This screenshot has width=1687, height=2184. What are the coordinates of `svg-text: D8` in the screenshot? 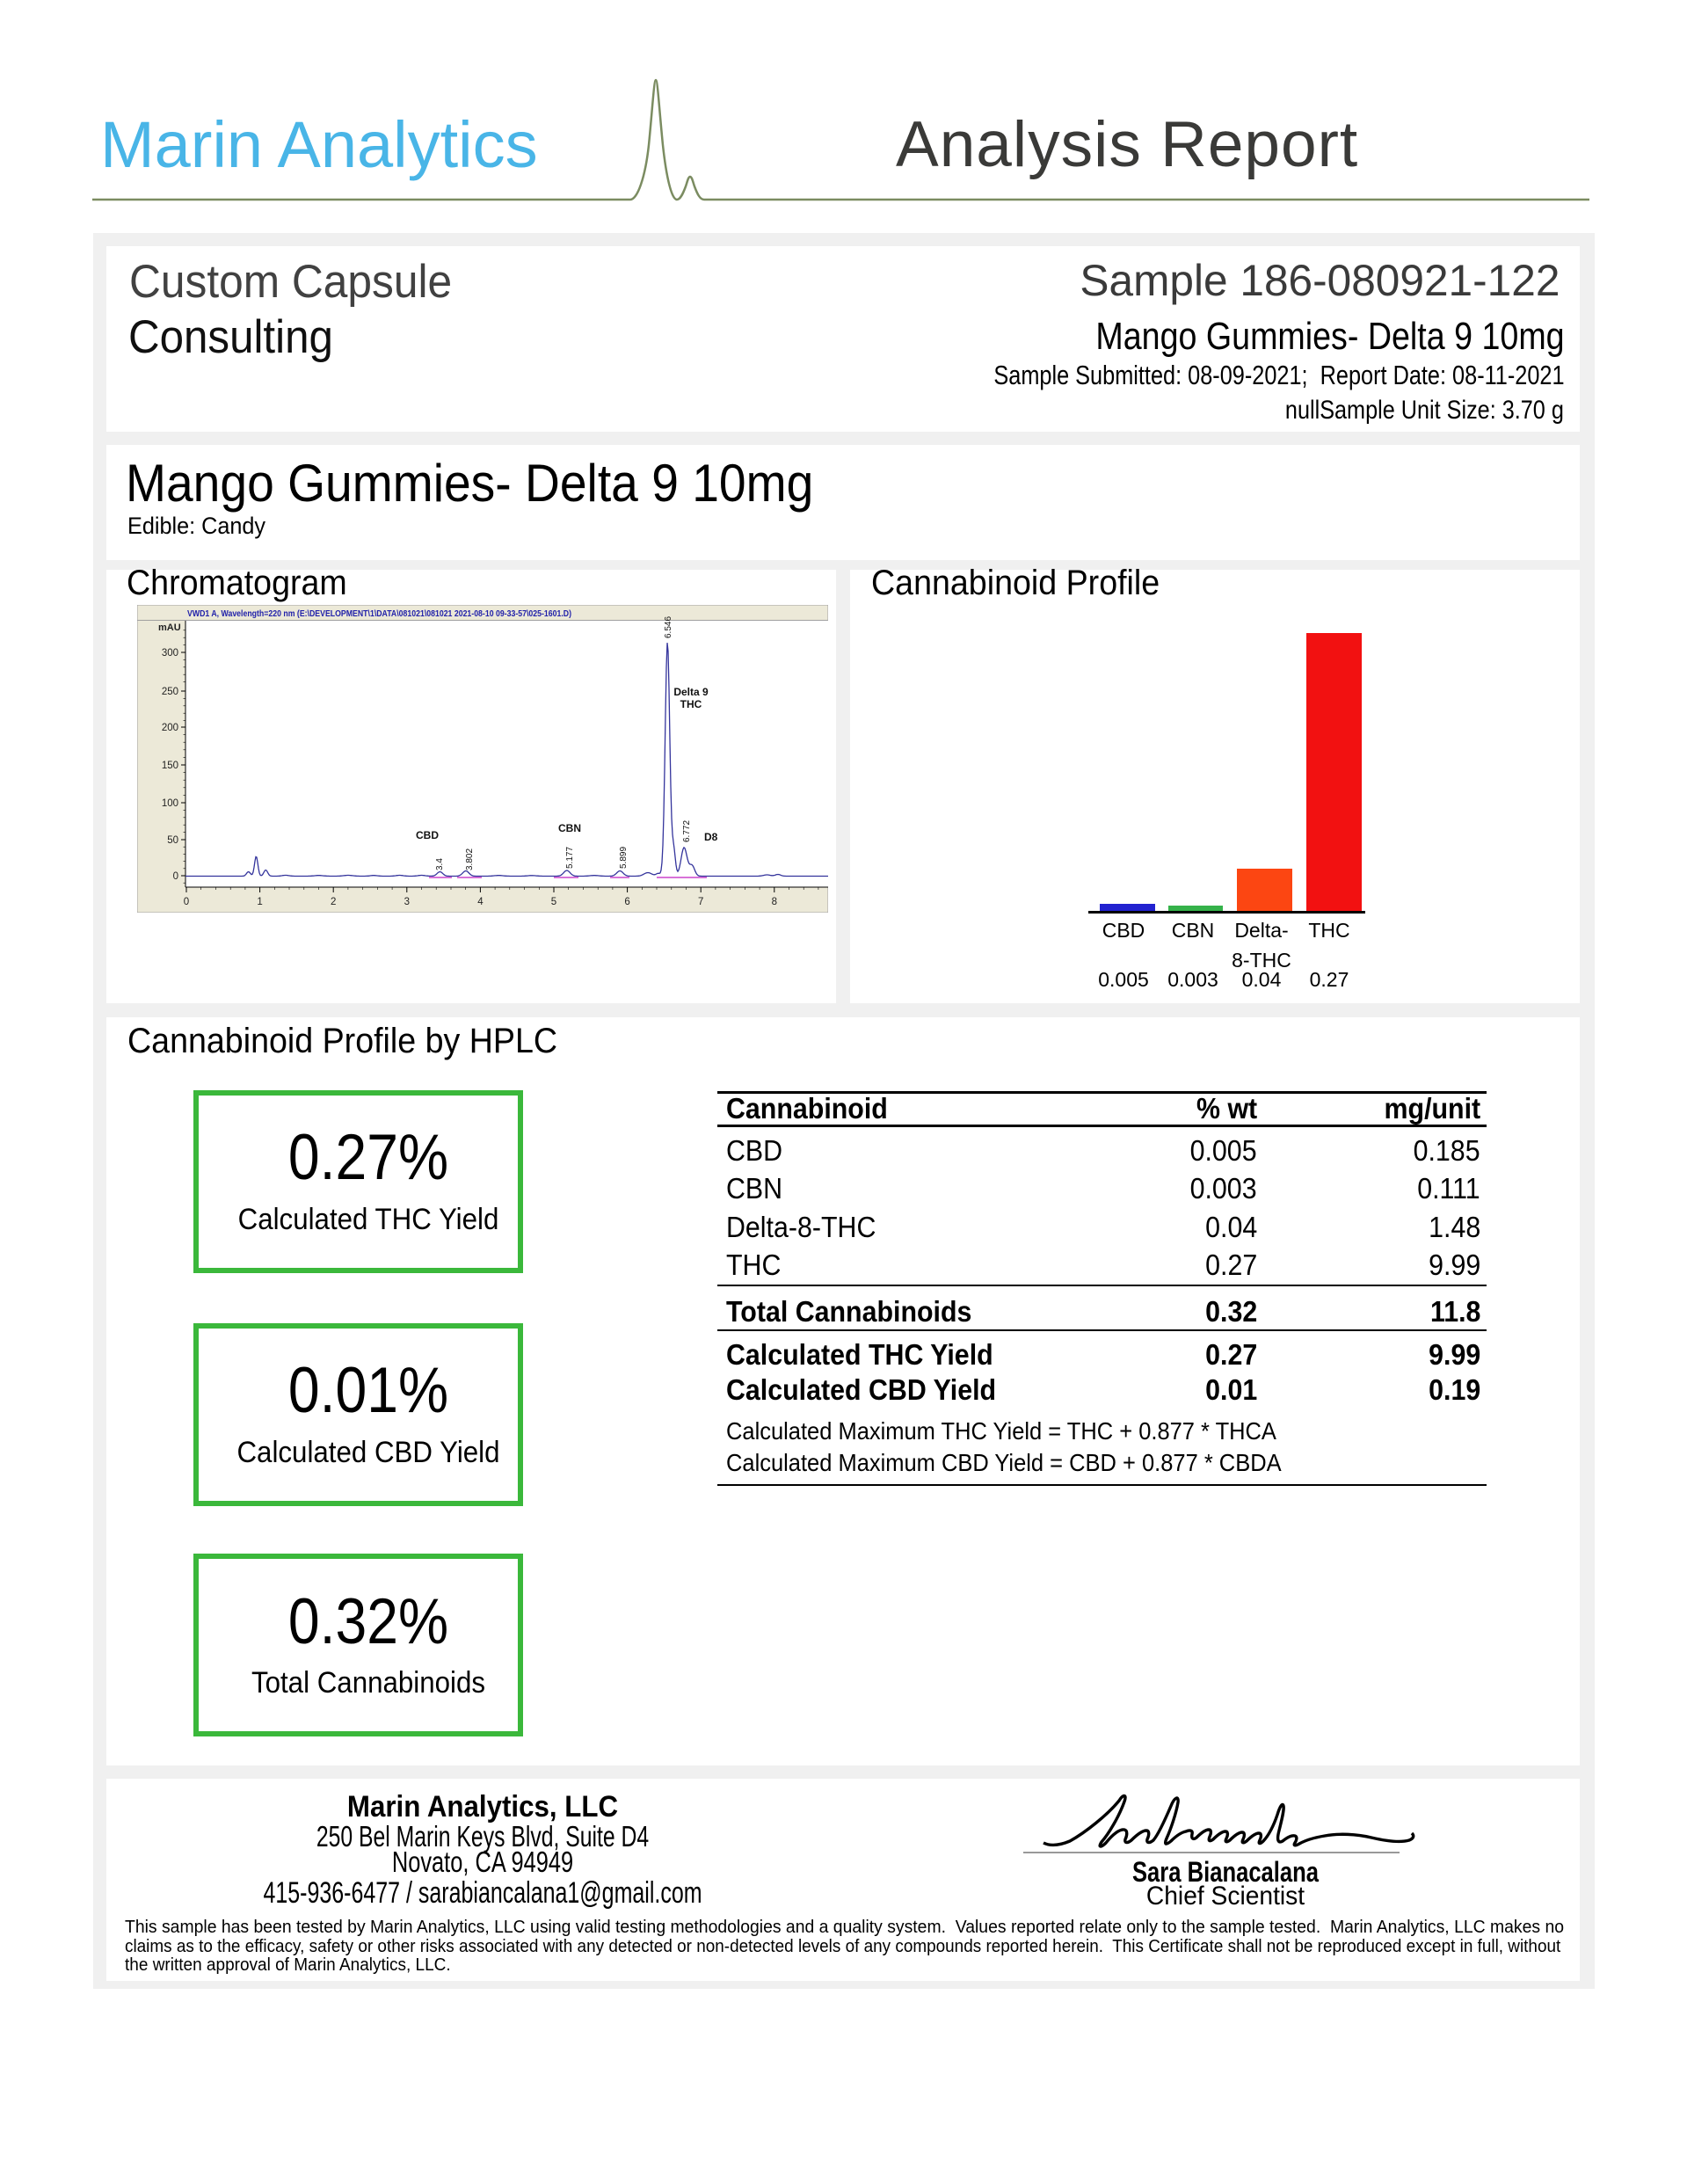 It's located at (711, 837).